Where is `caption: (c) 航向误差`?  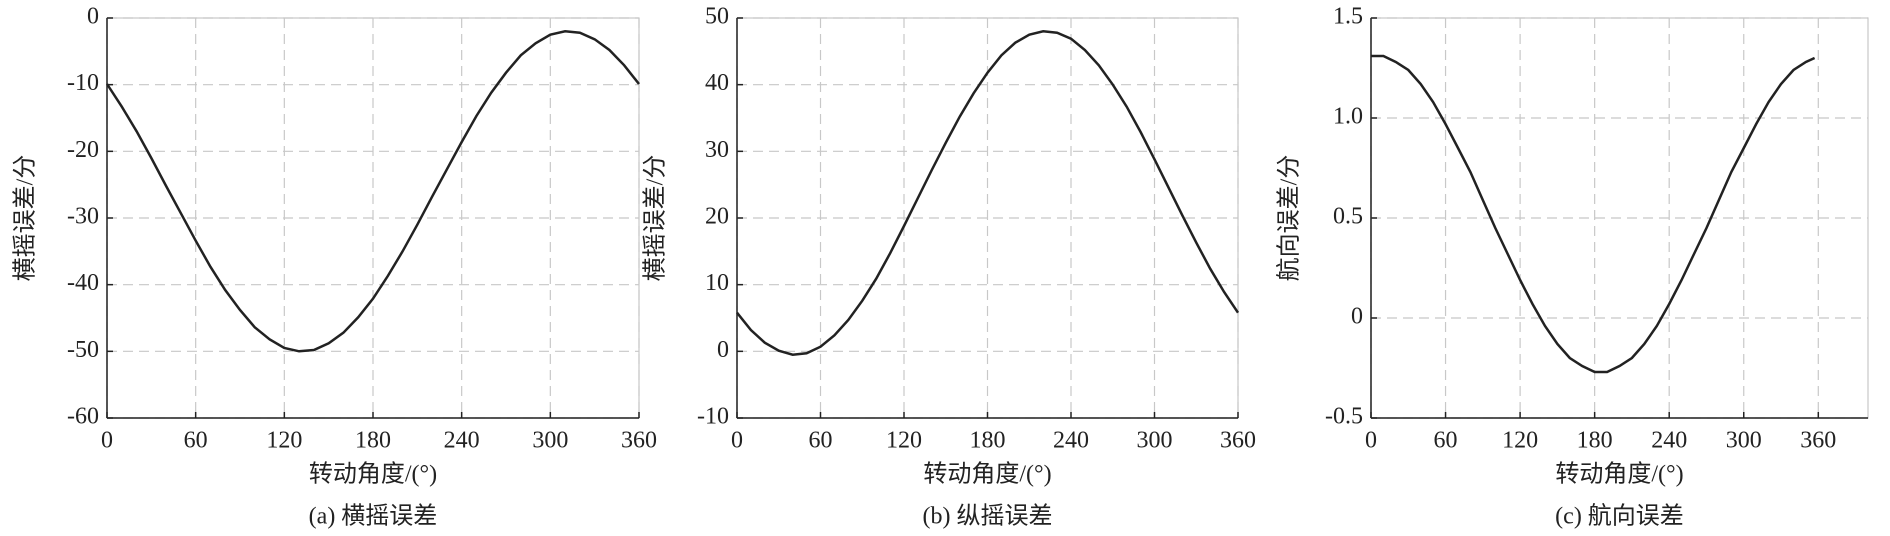
caption: (c) 航向误差 is located at coordinates (1619, 516).